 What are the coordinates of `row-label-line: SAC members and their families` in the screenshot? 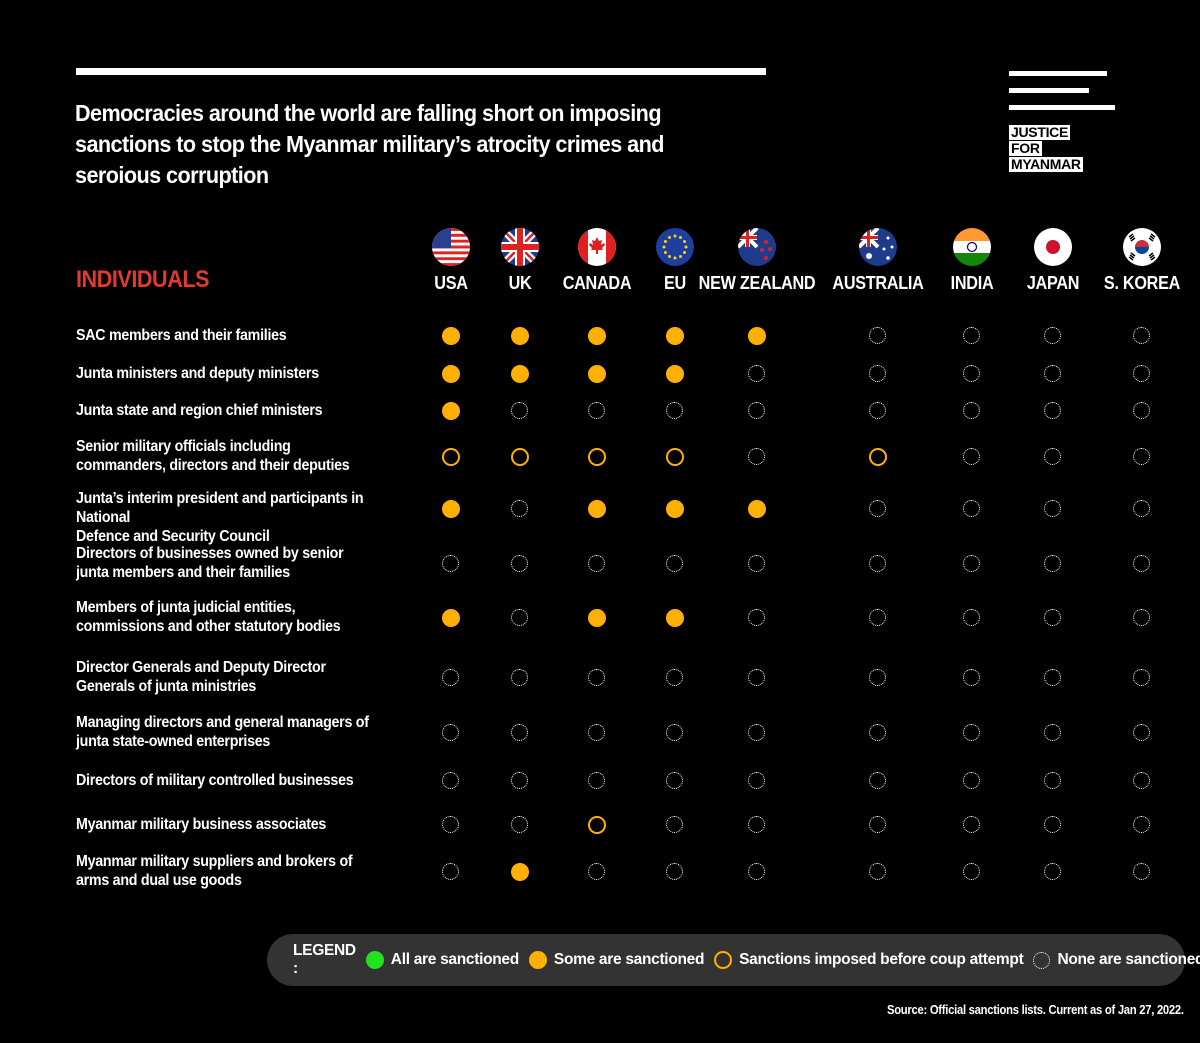 It's located at (181, 335).